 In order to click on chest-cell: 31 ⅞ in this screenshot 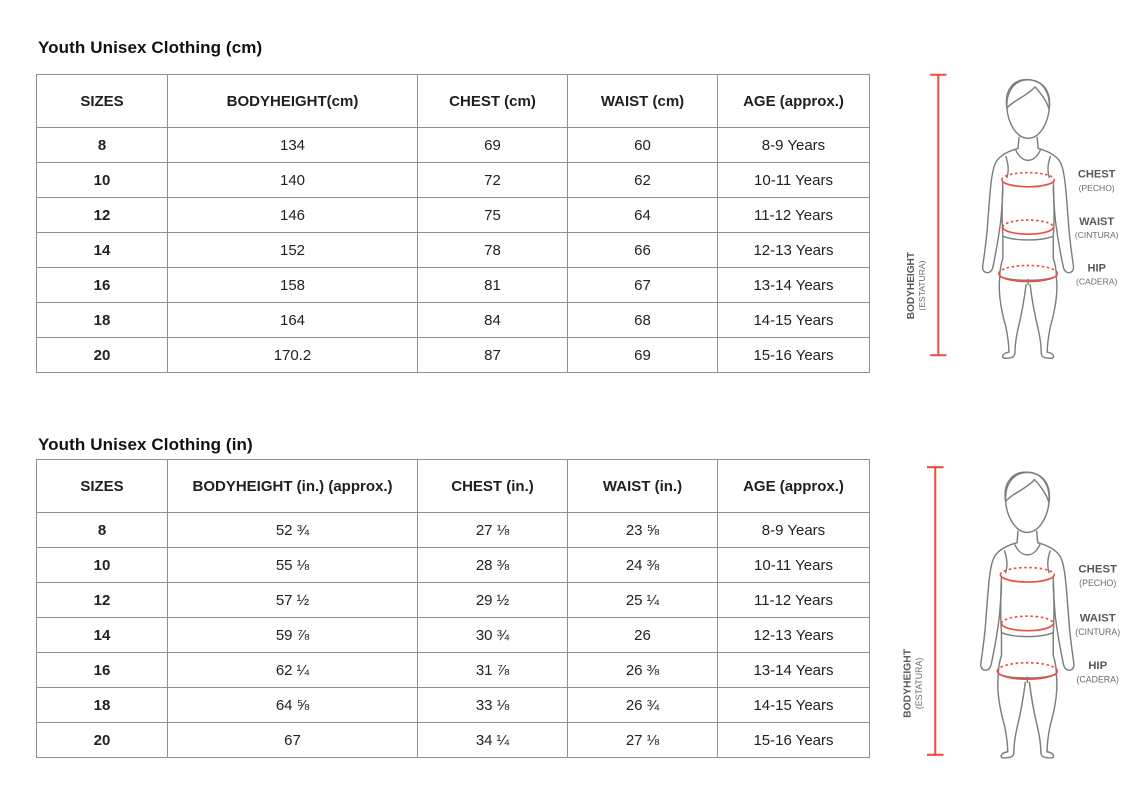, I will do `click(492, 670)`.